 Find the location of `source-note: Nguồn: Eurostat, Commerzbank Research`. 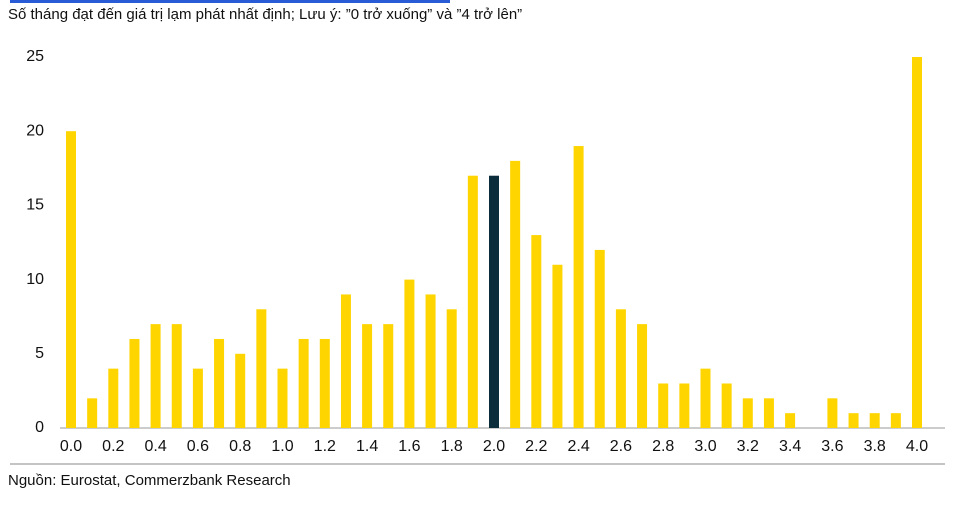

source-note: Nguồn: Eurostat, Commerzbank Research is located at coordinates (149, 480).